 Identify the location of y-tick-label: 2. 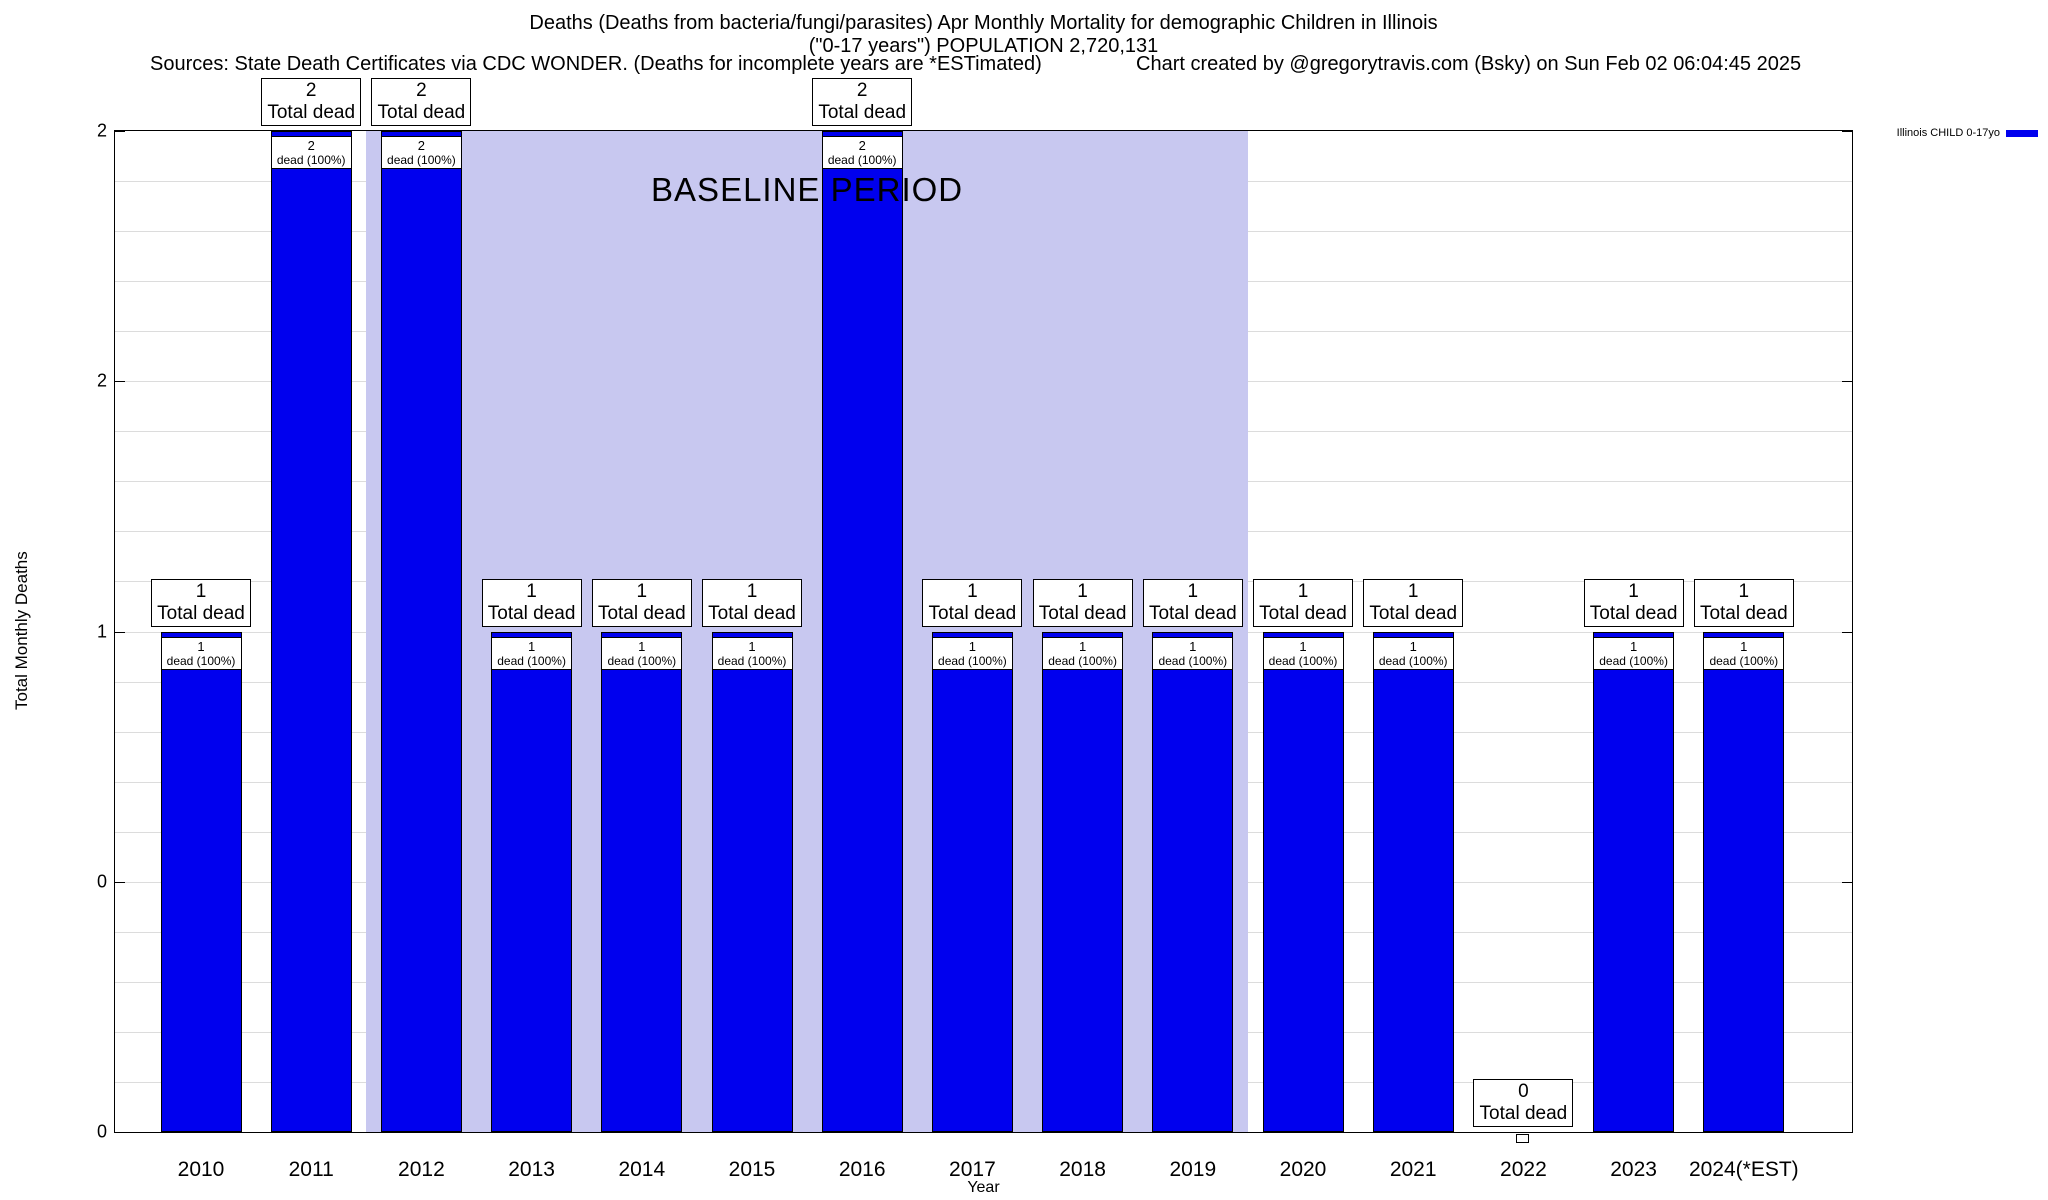
(101, 130).